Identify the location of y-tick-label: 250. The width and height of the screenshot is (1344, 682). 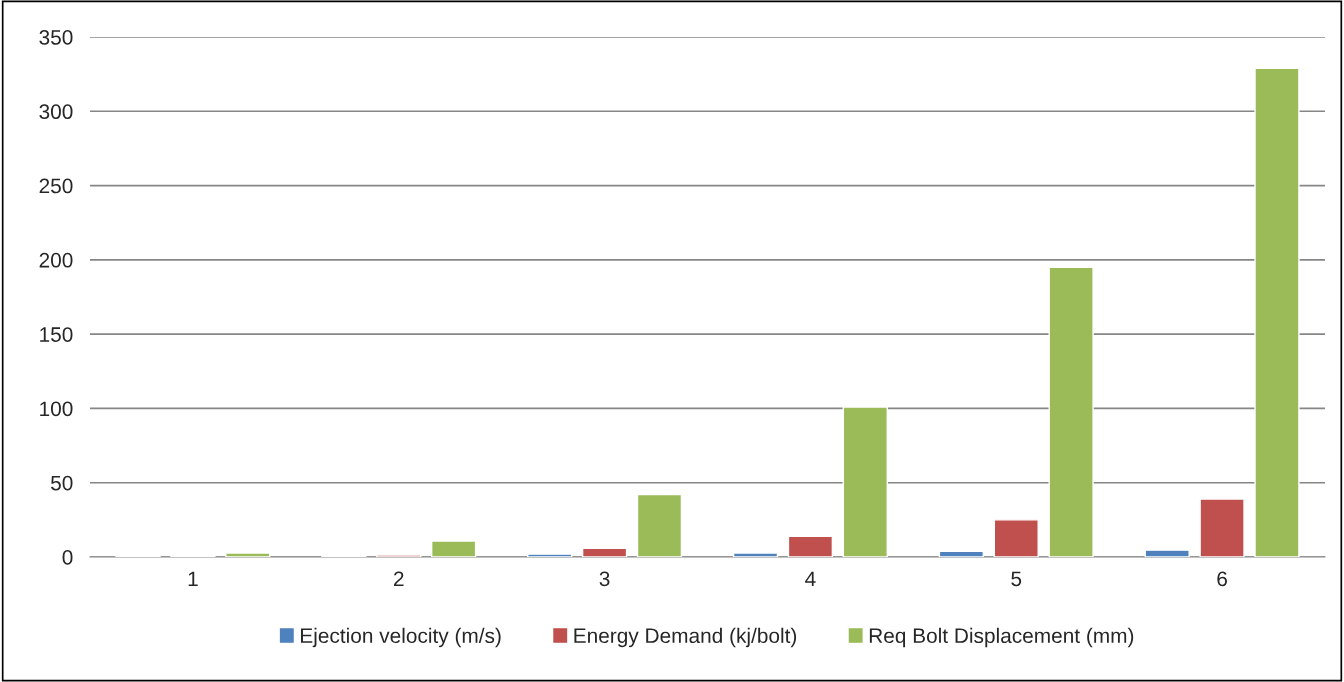
(56, 186).